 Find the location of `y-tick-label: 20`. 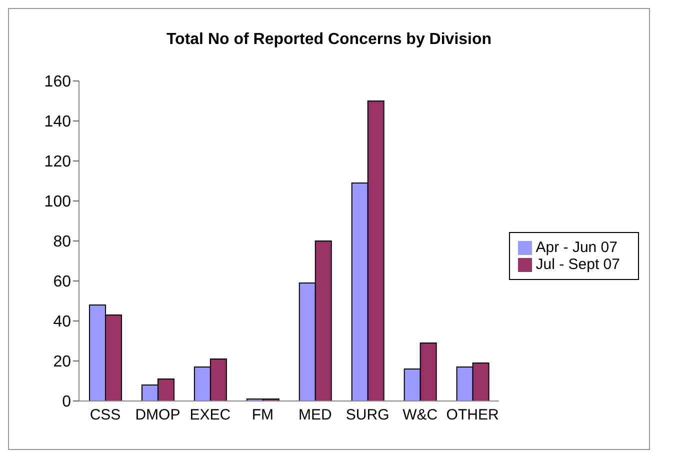

y-tick-label: 20 is located at coordinates (62, 362).